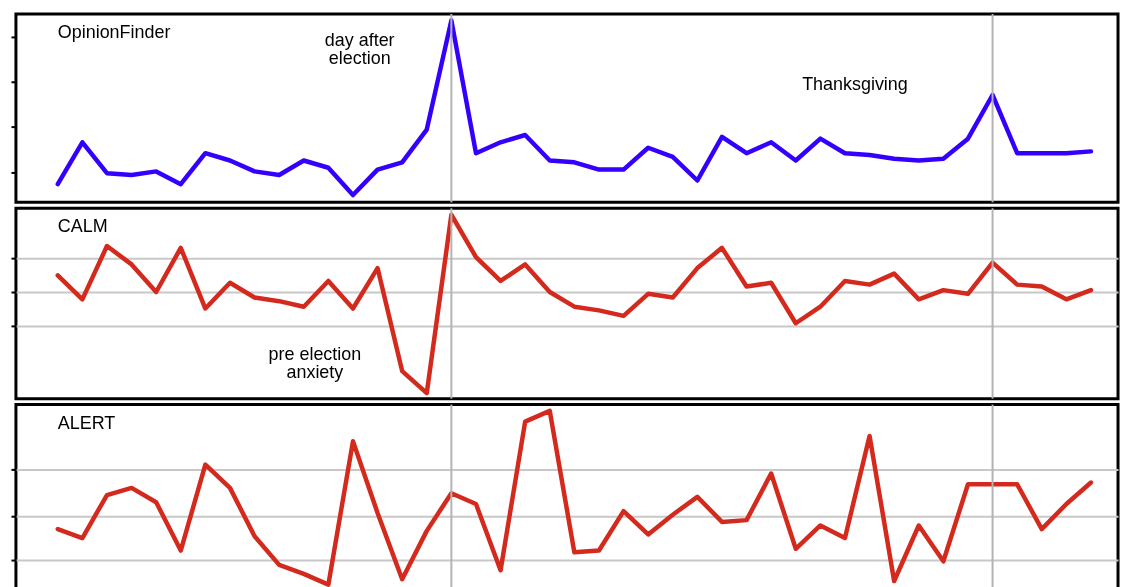  What do you see at coordinates (86, 422) in the screenshot?
I see `chart-title: ALERT` at bounding box center [86, 422].